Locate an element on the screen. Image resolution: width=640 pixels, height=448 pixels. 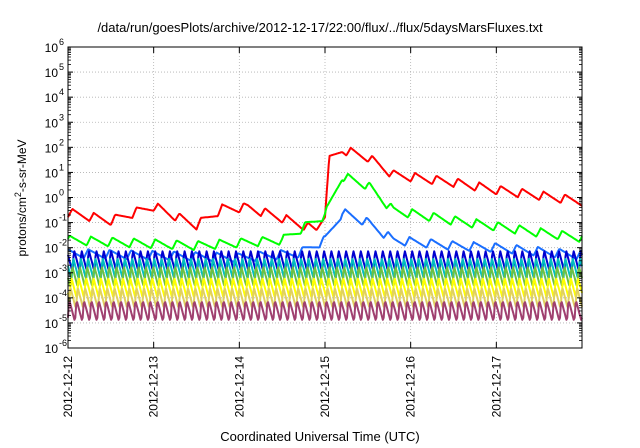
y-tick-exponent: 1 is located at coordinates (61, 167).